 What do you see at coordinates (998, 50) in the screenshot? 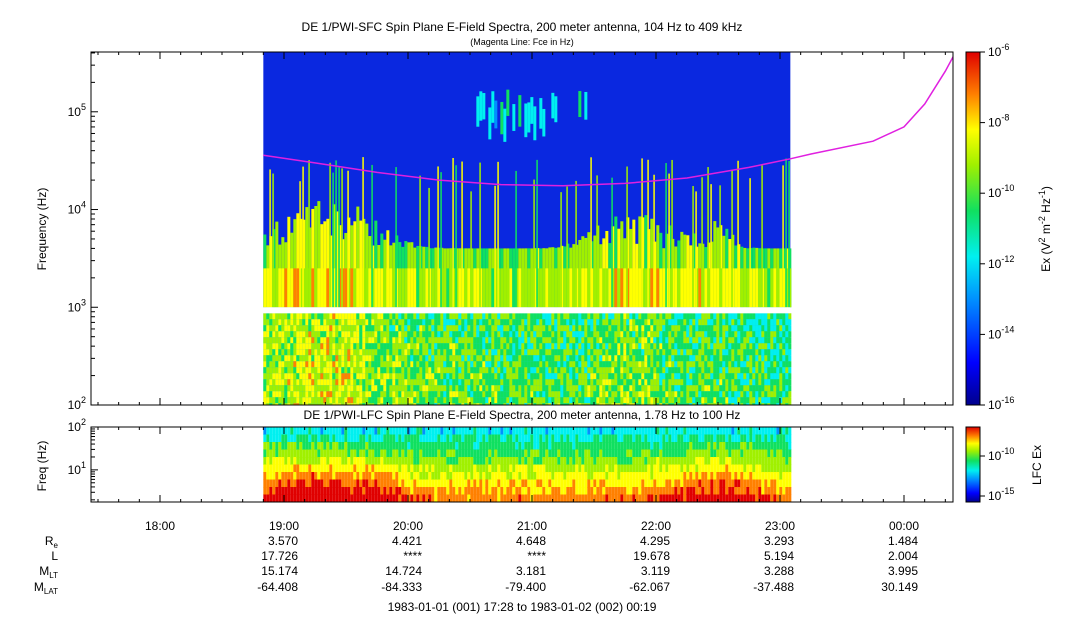
I see `sfc-cbtick-label: 10-6` at bounding box center [998, 50].